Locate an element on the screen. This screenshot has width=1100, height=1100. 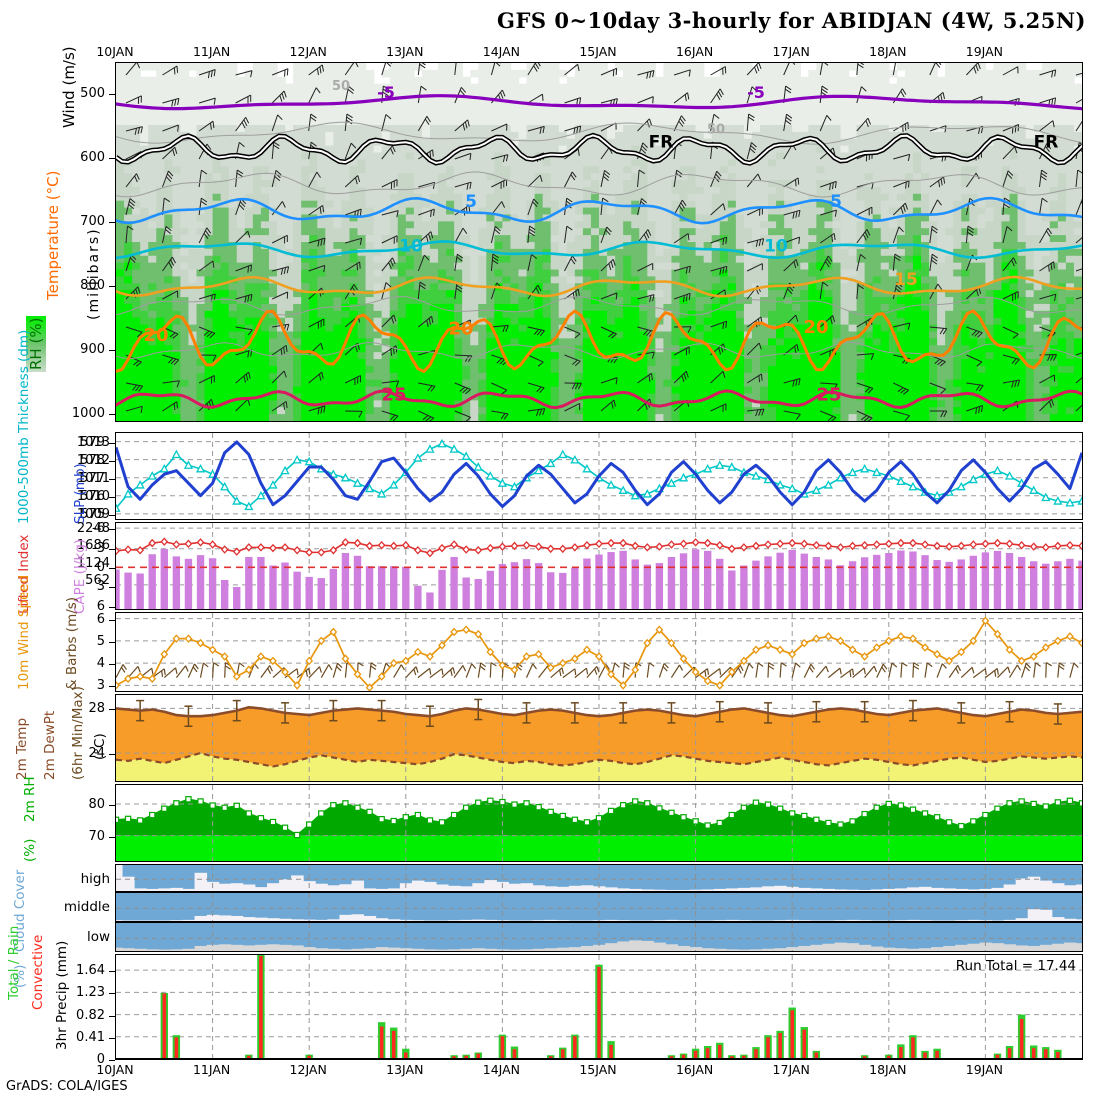
axis-tick-label: 5 is located at coordinates (100, 641).